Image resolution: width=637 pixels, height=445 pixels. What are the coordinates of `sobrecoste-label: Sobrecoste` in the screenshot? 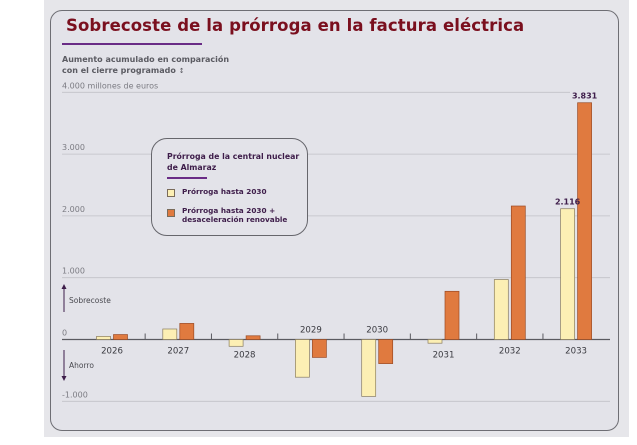 It's located at (90, 300).